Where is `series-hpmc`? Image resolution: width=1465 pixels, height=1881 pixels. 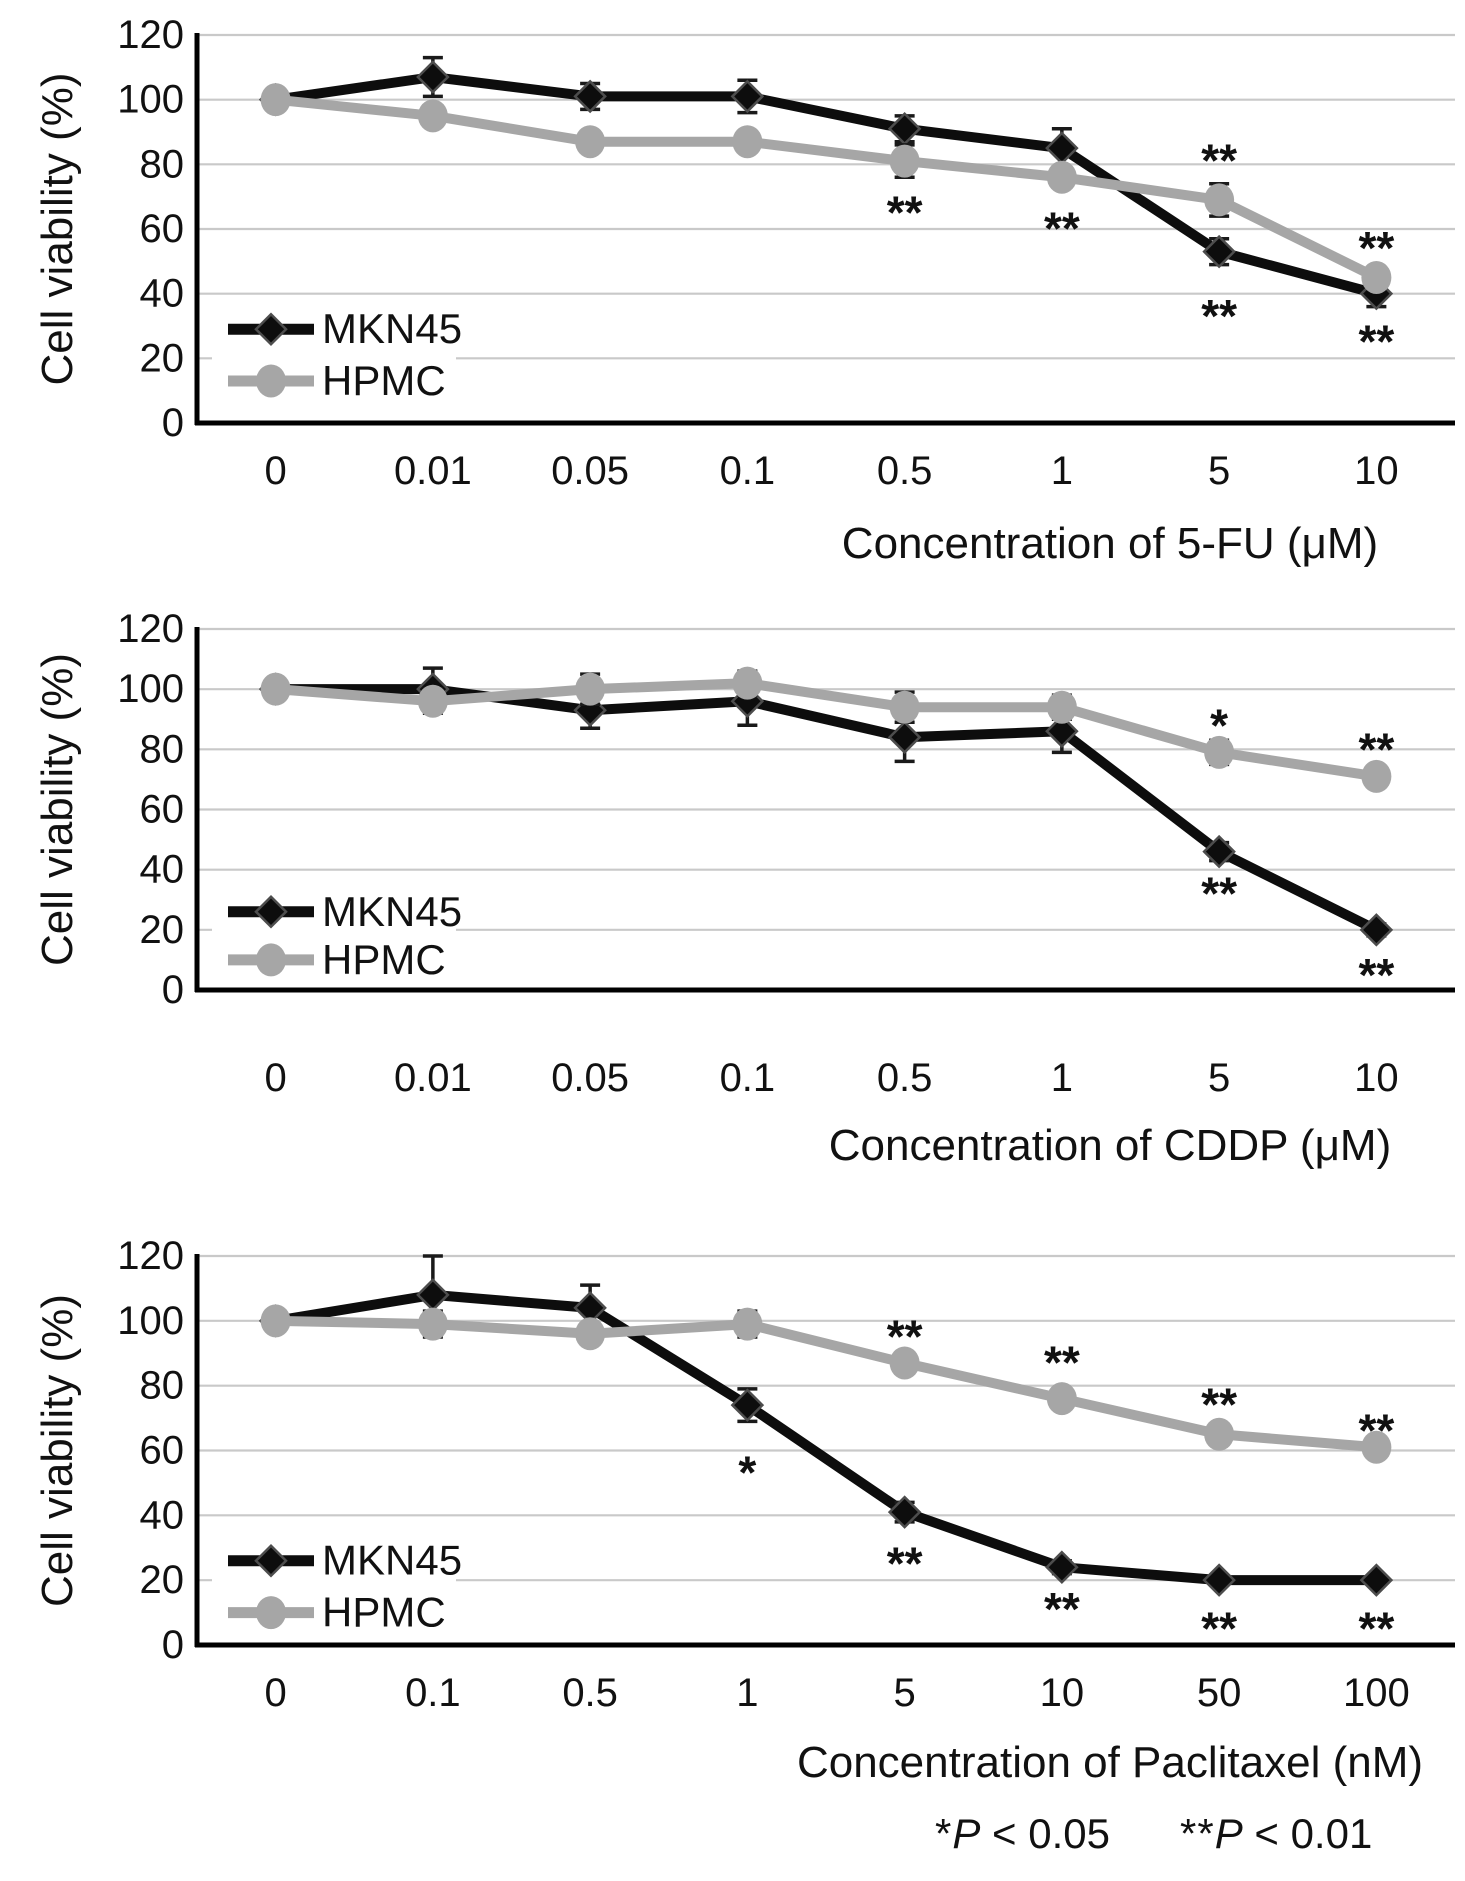
series-hpmc is located at coordinates (826, 188).